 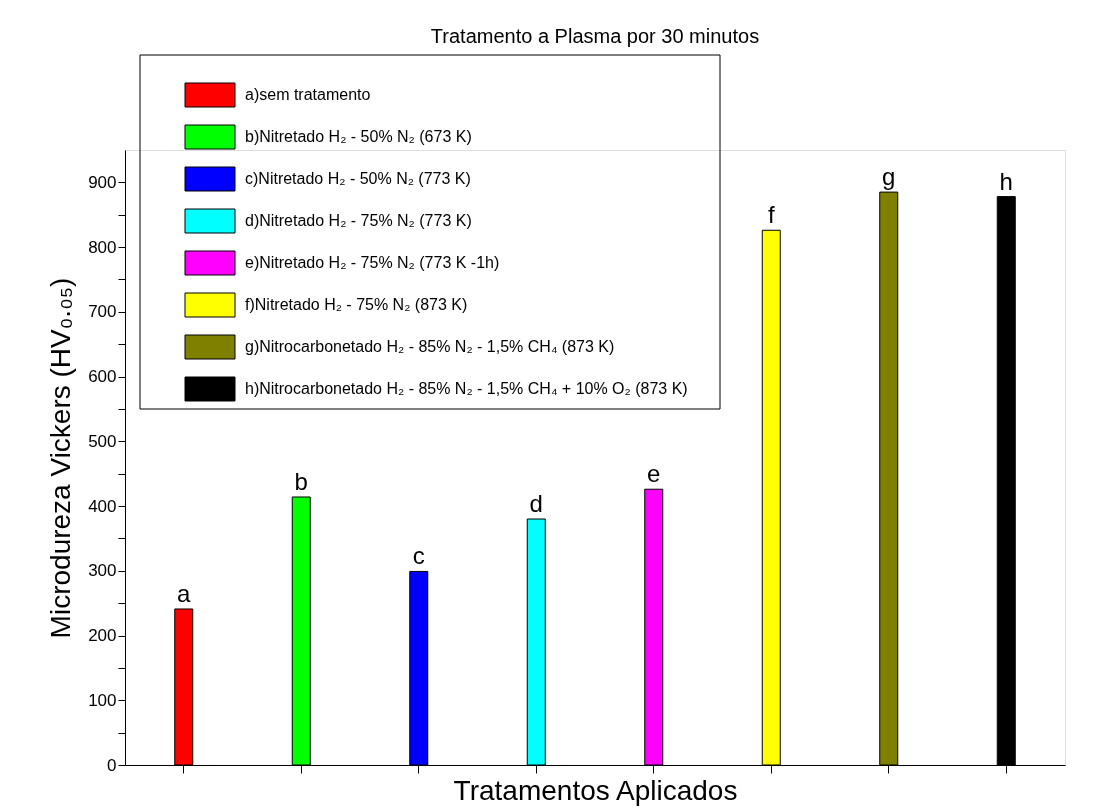 I want to click on chart-title: Tratamento a Plasma por 30 minutos, so click(x=595, y=35).